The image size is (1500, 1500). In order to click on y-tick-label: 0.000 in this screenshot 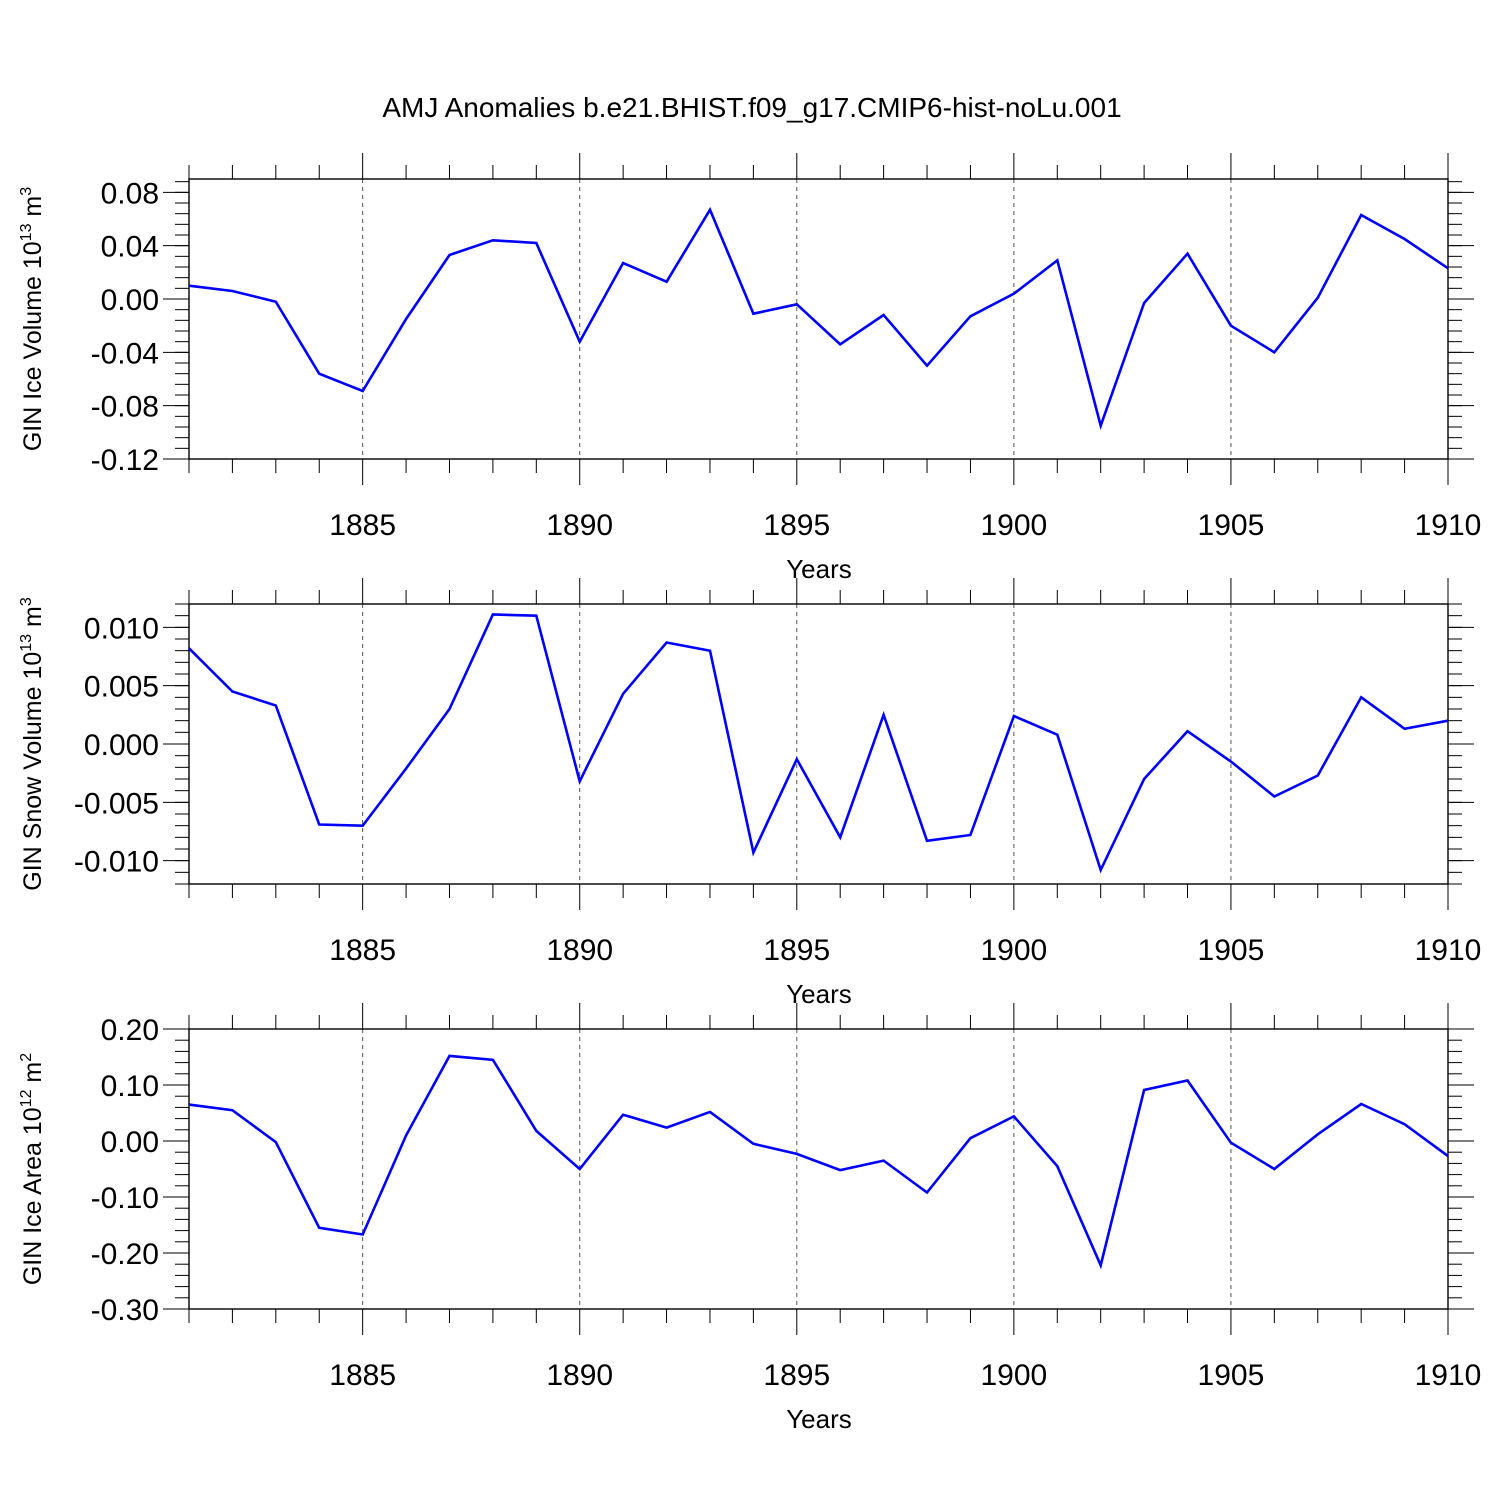, I will do `click(121, 745)`.